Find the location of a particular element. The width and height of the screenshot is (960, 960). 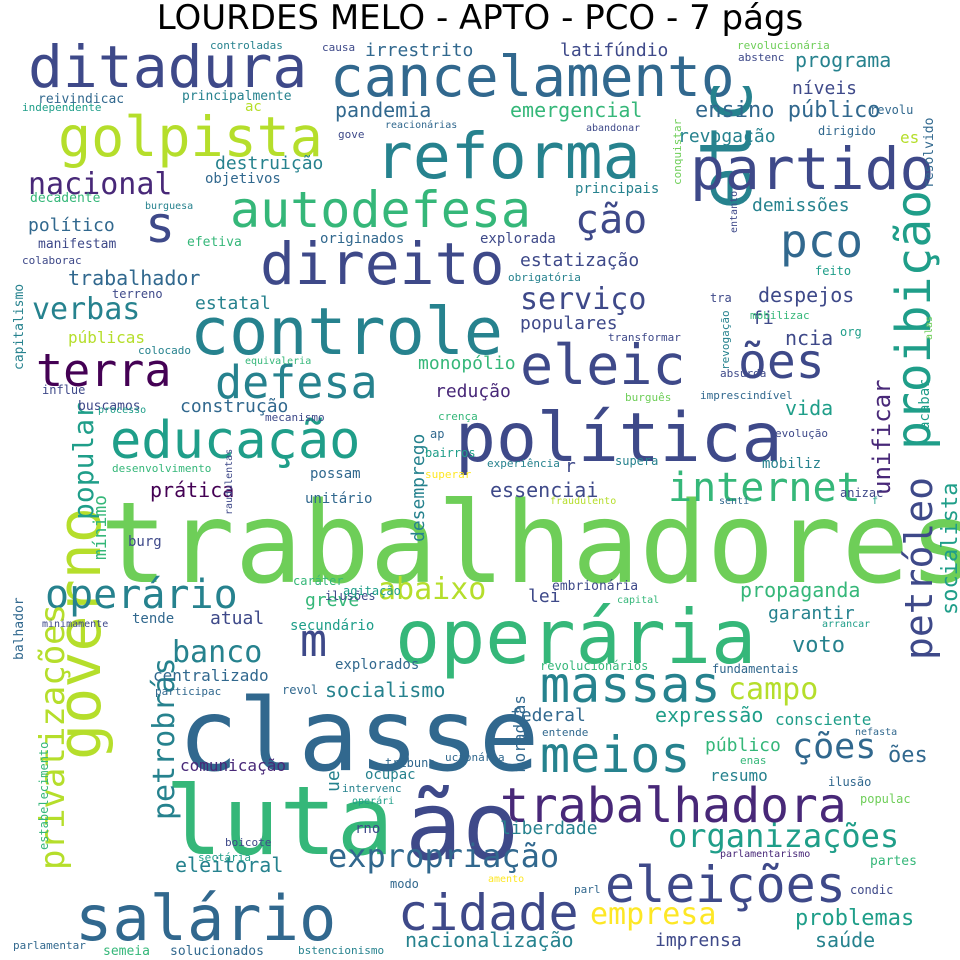

word-cloud-word: absurda is located at coordinates (743, 373).